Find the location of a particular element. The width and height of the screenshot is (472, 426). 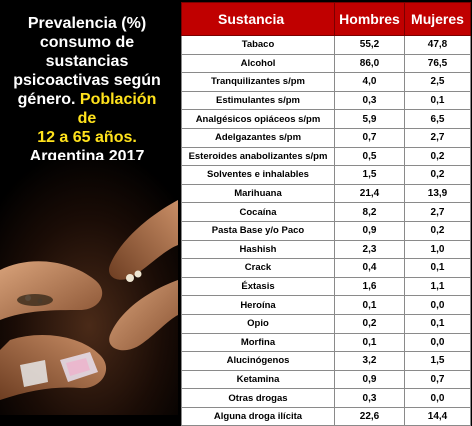

table-row: Alucinógenos 3,2 1,5 is located at coordinates (326, 361).